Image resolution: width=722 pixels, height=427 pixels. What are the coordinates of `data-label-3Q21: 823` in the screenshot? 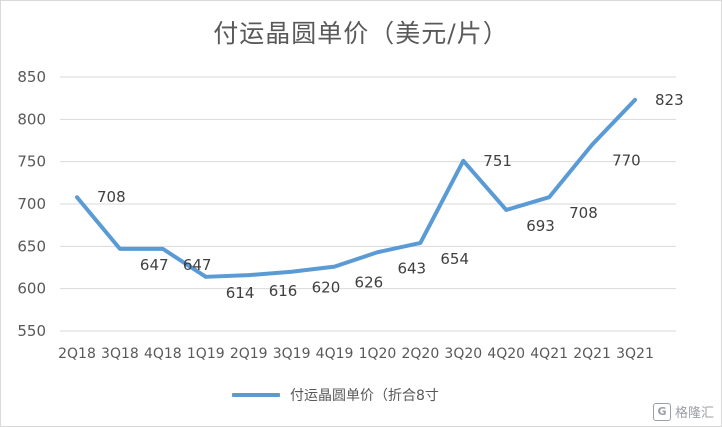 It's located at (669, 100).